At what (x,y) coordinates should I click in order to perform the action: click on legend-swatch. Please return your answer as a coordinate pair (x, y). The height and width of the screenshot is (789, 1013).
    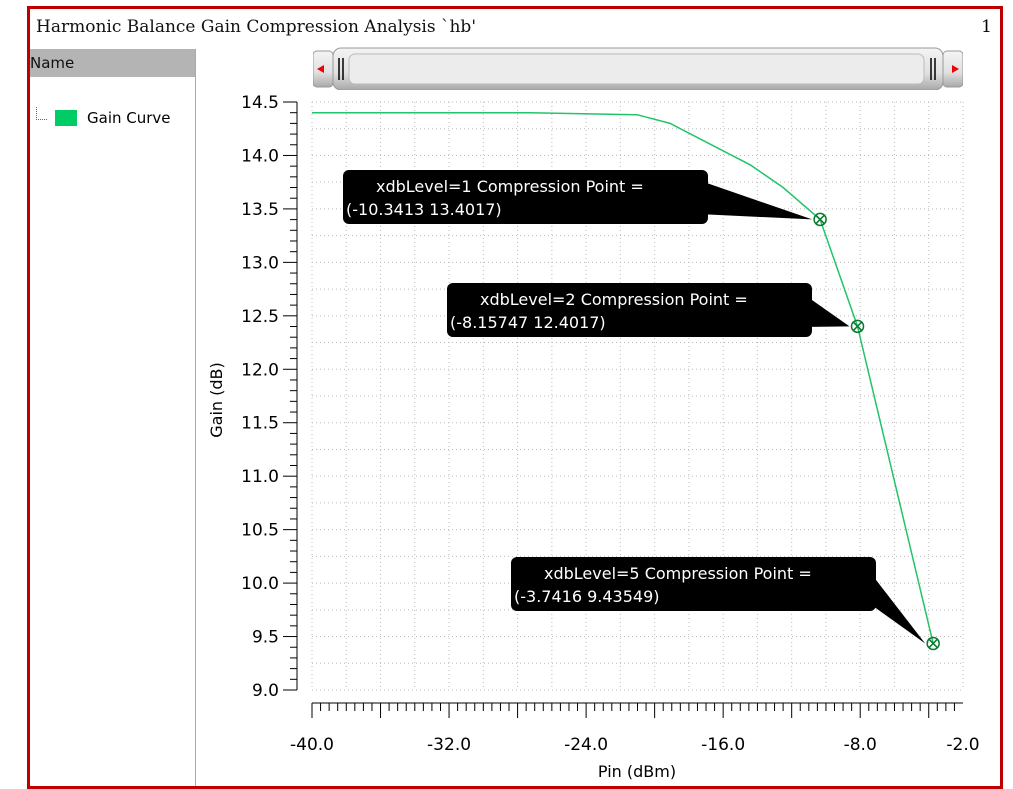
    Looking at the image, I should click on (66, 118).